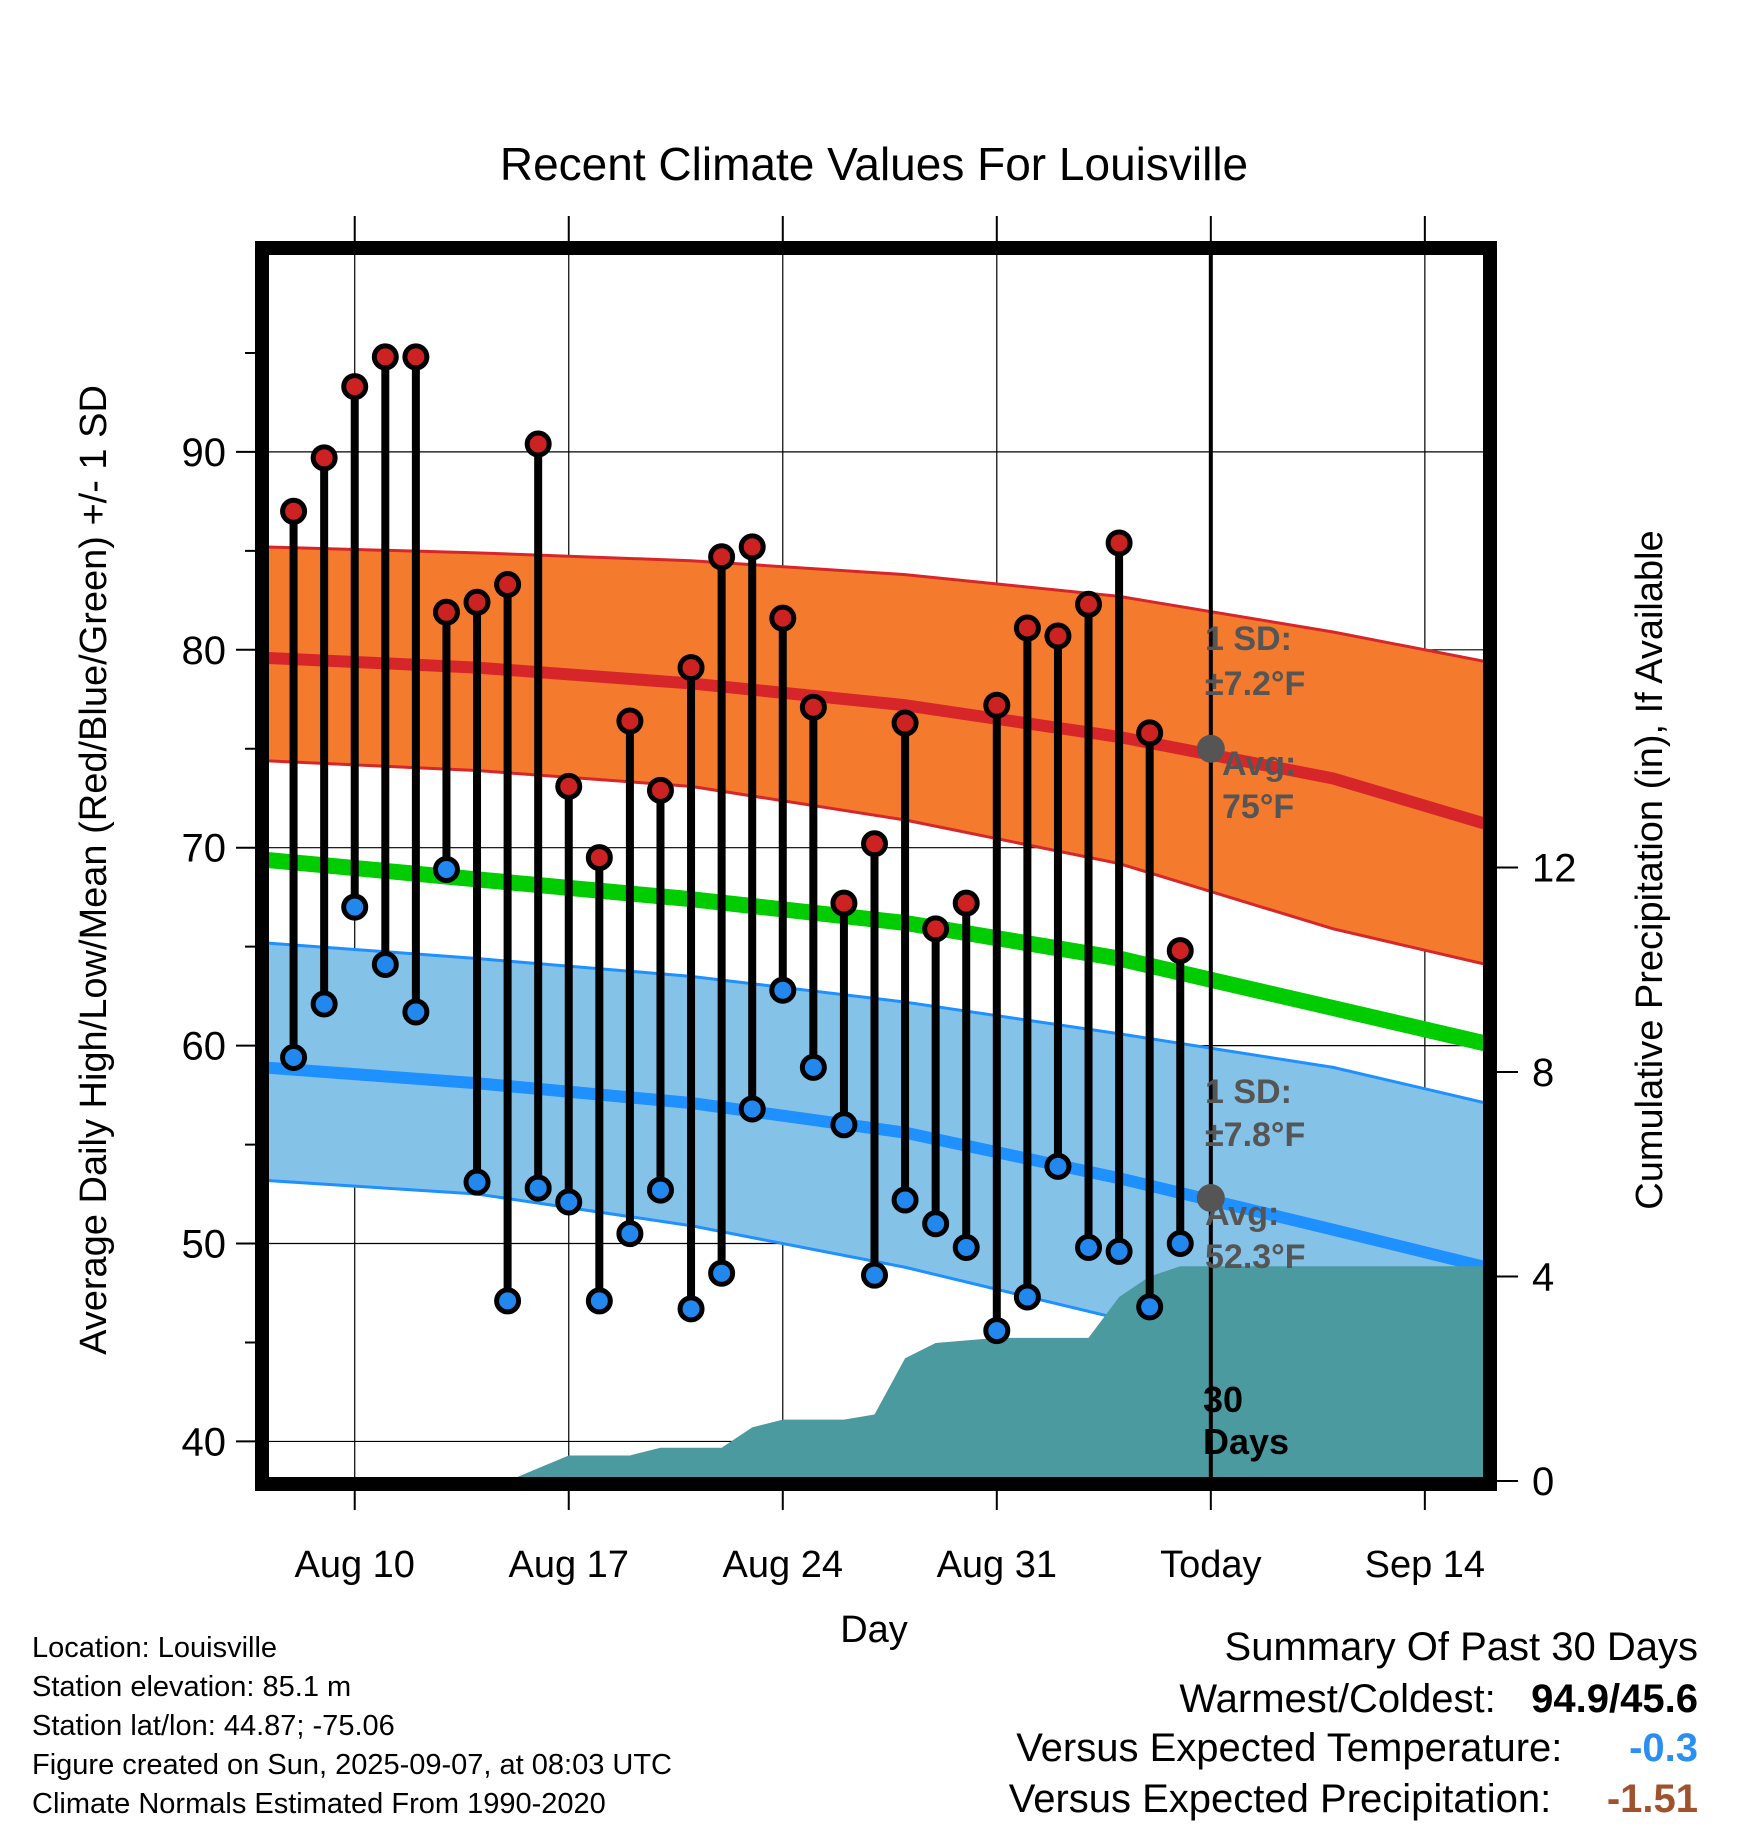  I want to click on footer-normals: Climate Normals Estimated From 1990-2020, so click(319, 1804).